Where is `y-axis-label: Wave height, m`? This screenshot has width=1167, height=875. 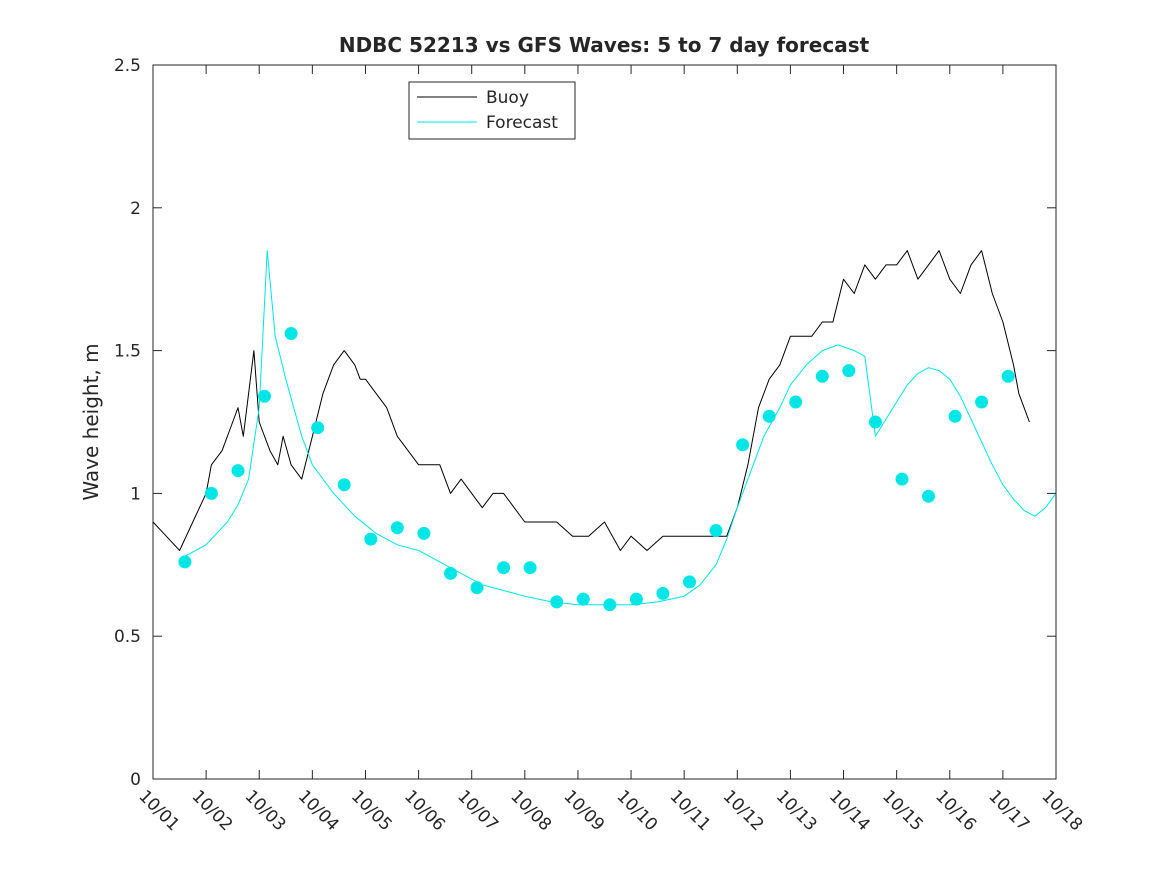
y-axis-label: Wave height, m is located at coordinates (91, 421).